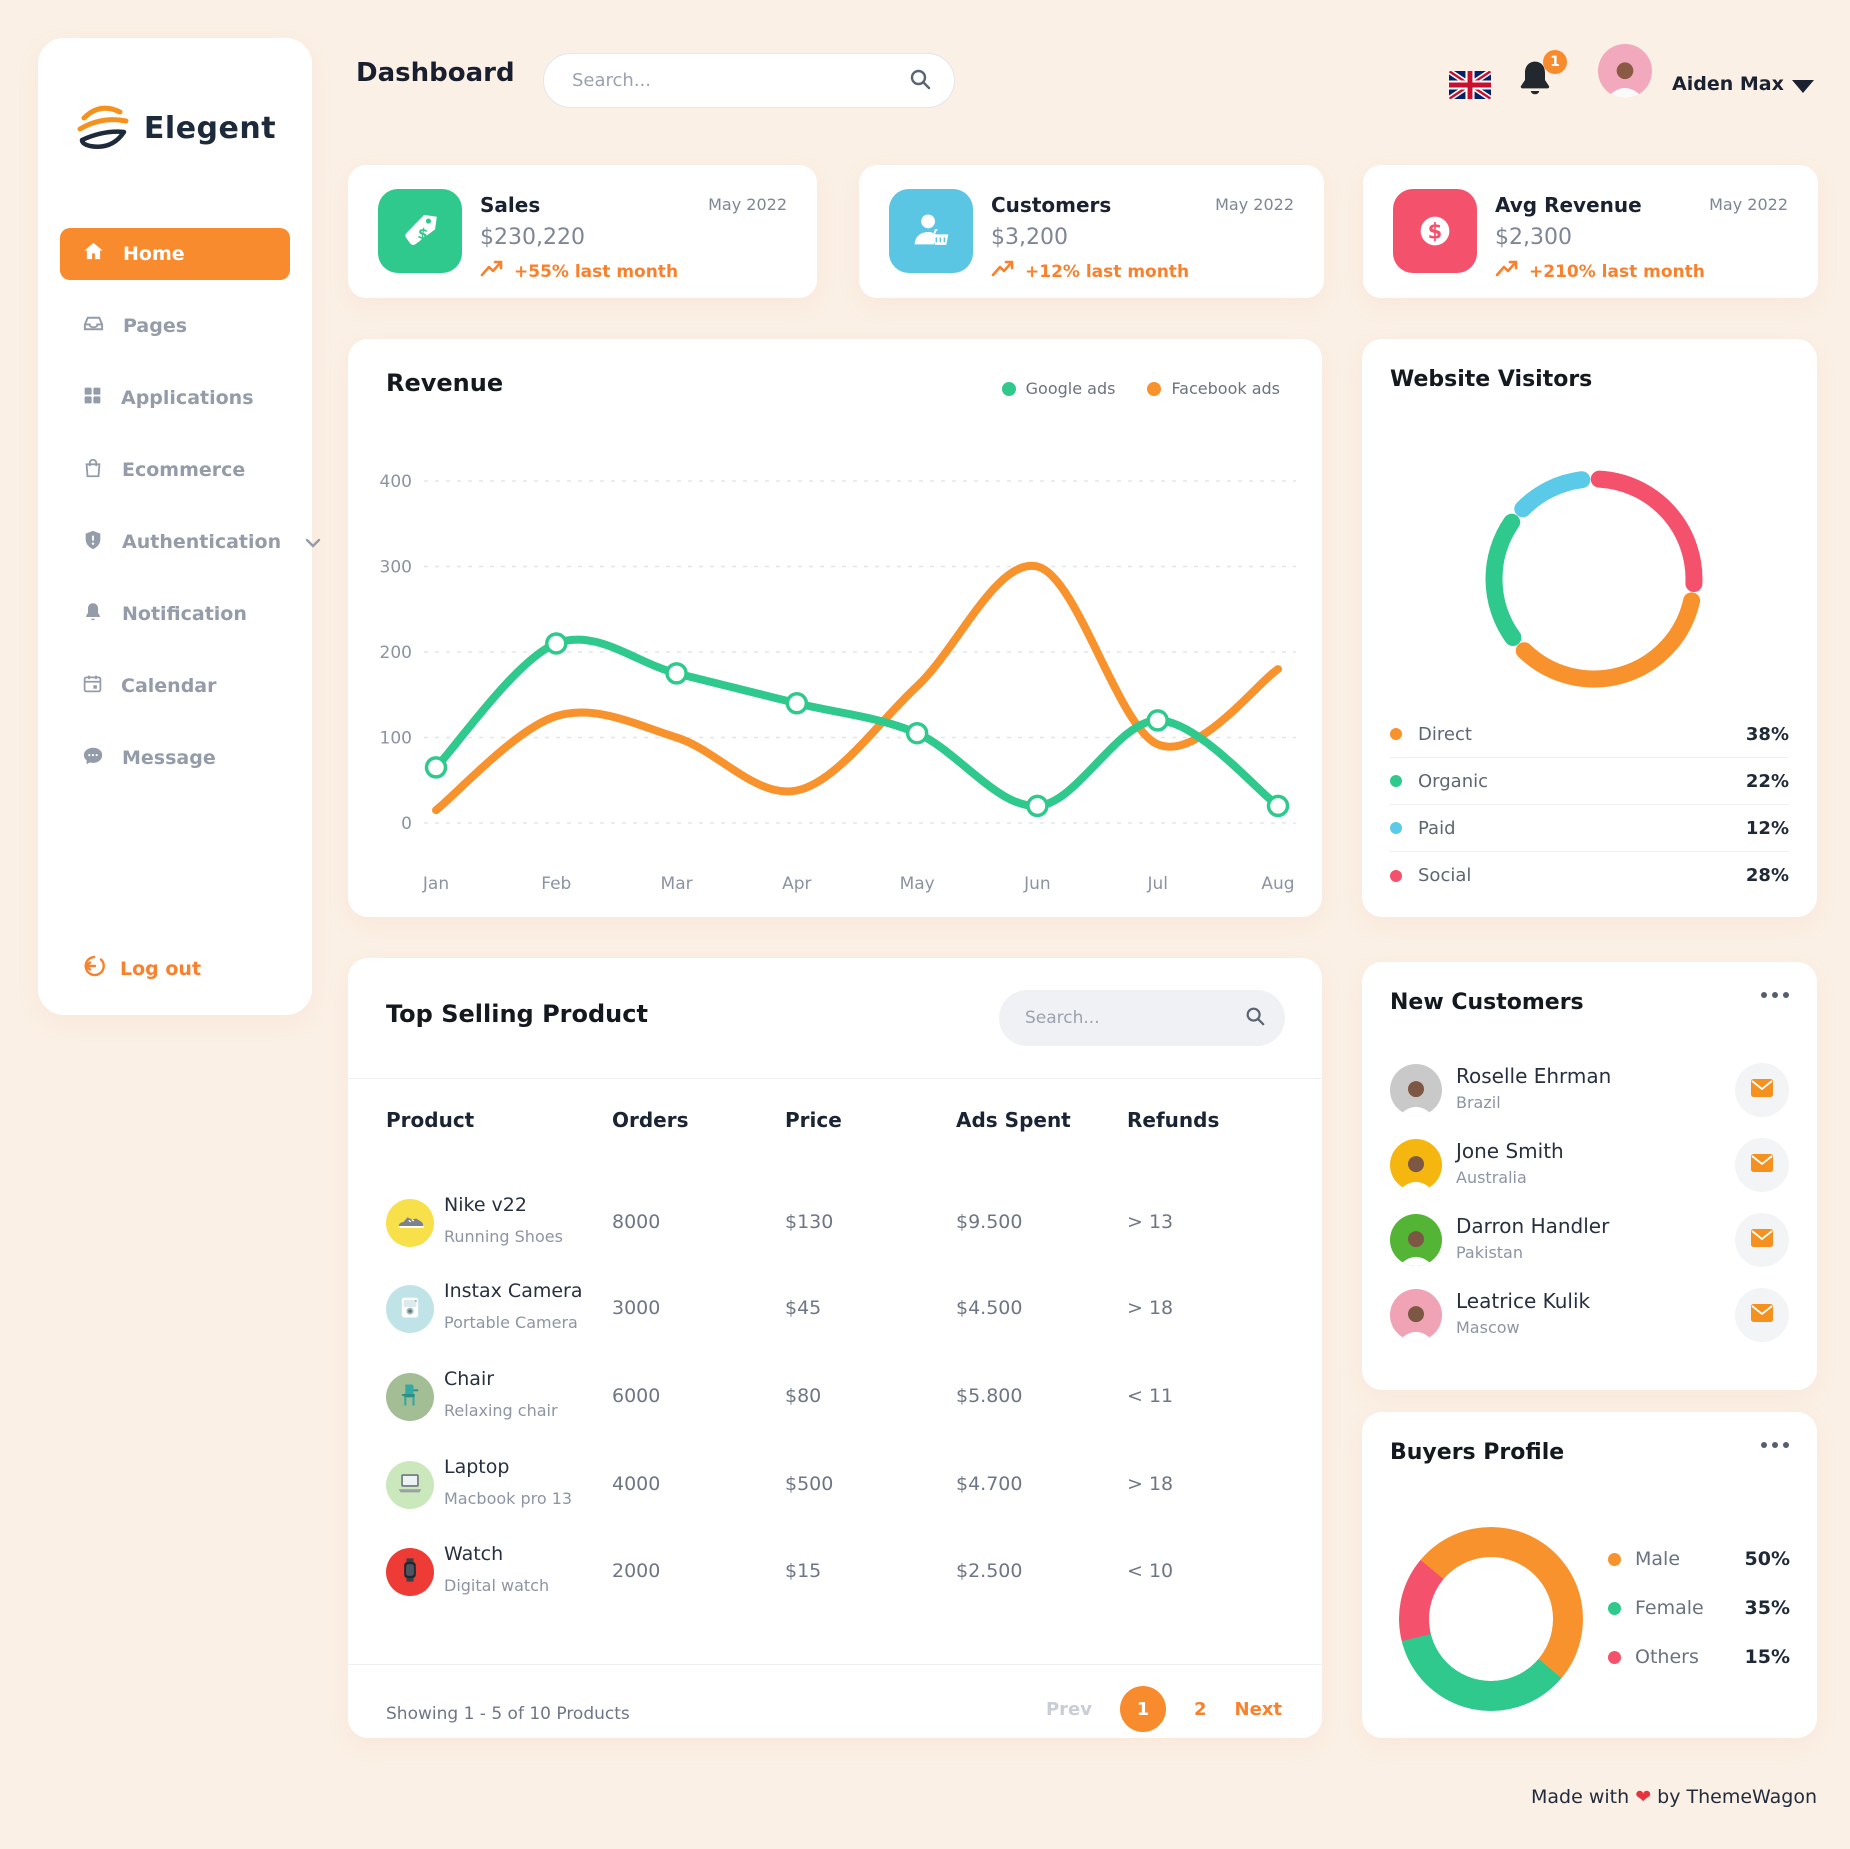 The image size is (1850, 1849). Describe the element at coordinates (989, 1484) in the screenshot. I see `cell-ads_spent: $4.700` at that location.